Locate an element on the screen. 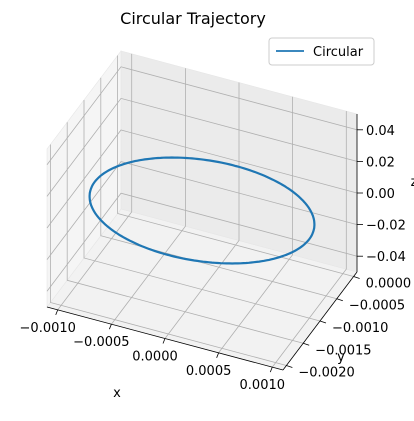 The width and height of the screenshot is (414, 421). y-tick-label: −0.0015 is located at coordinates (343, 350).